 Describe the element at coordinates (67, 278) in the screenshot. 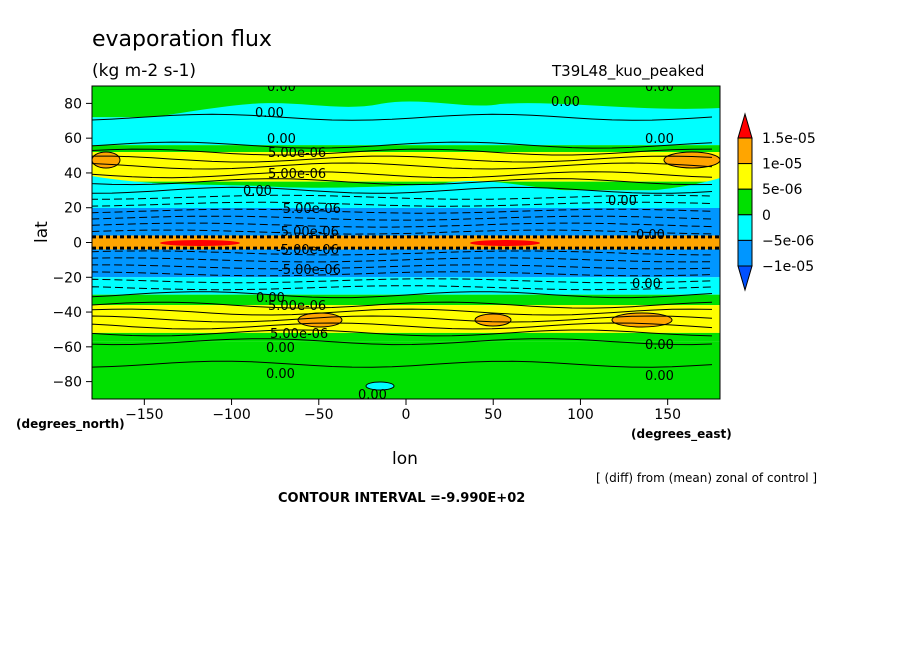

I see `y-tick-label: −20` at that location.